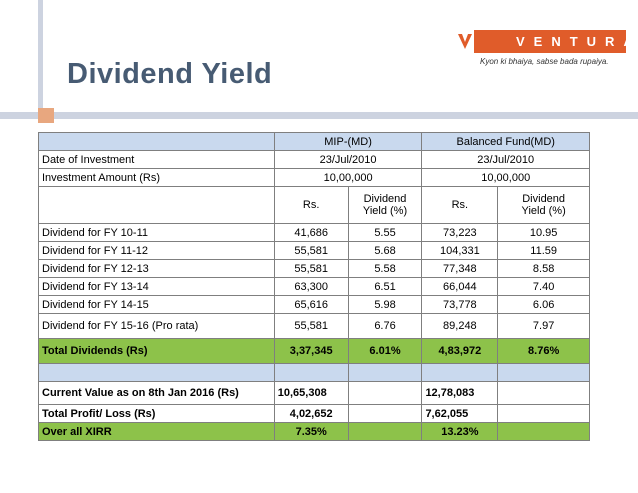 This screenshot has width=638, height=493. I want to click on row-y2: 8.58, so click(543, 268).